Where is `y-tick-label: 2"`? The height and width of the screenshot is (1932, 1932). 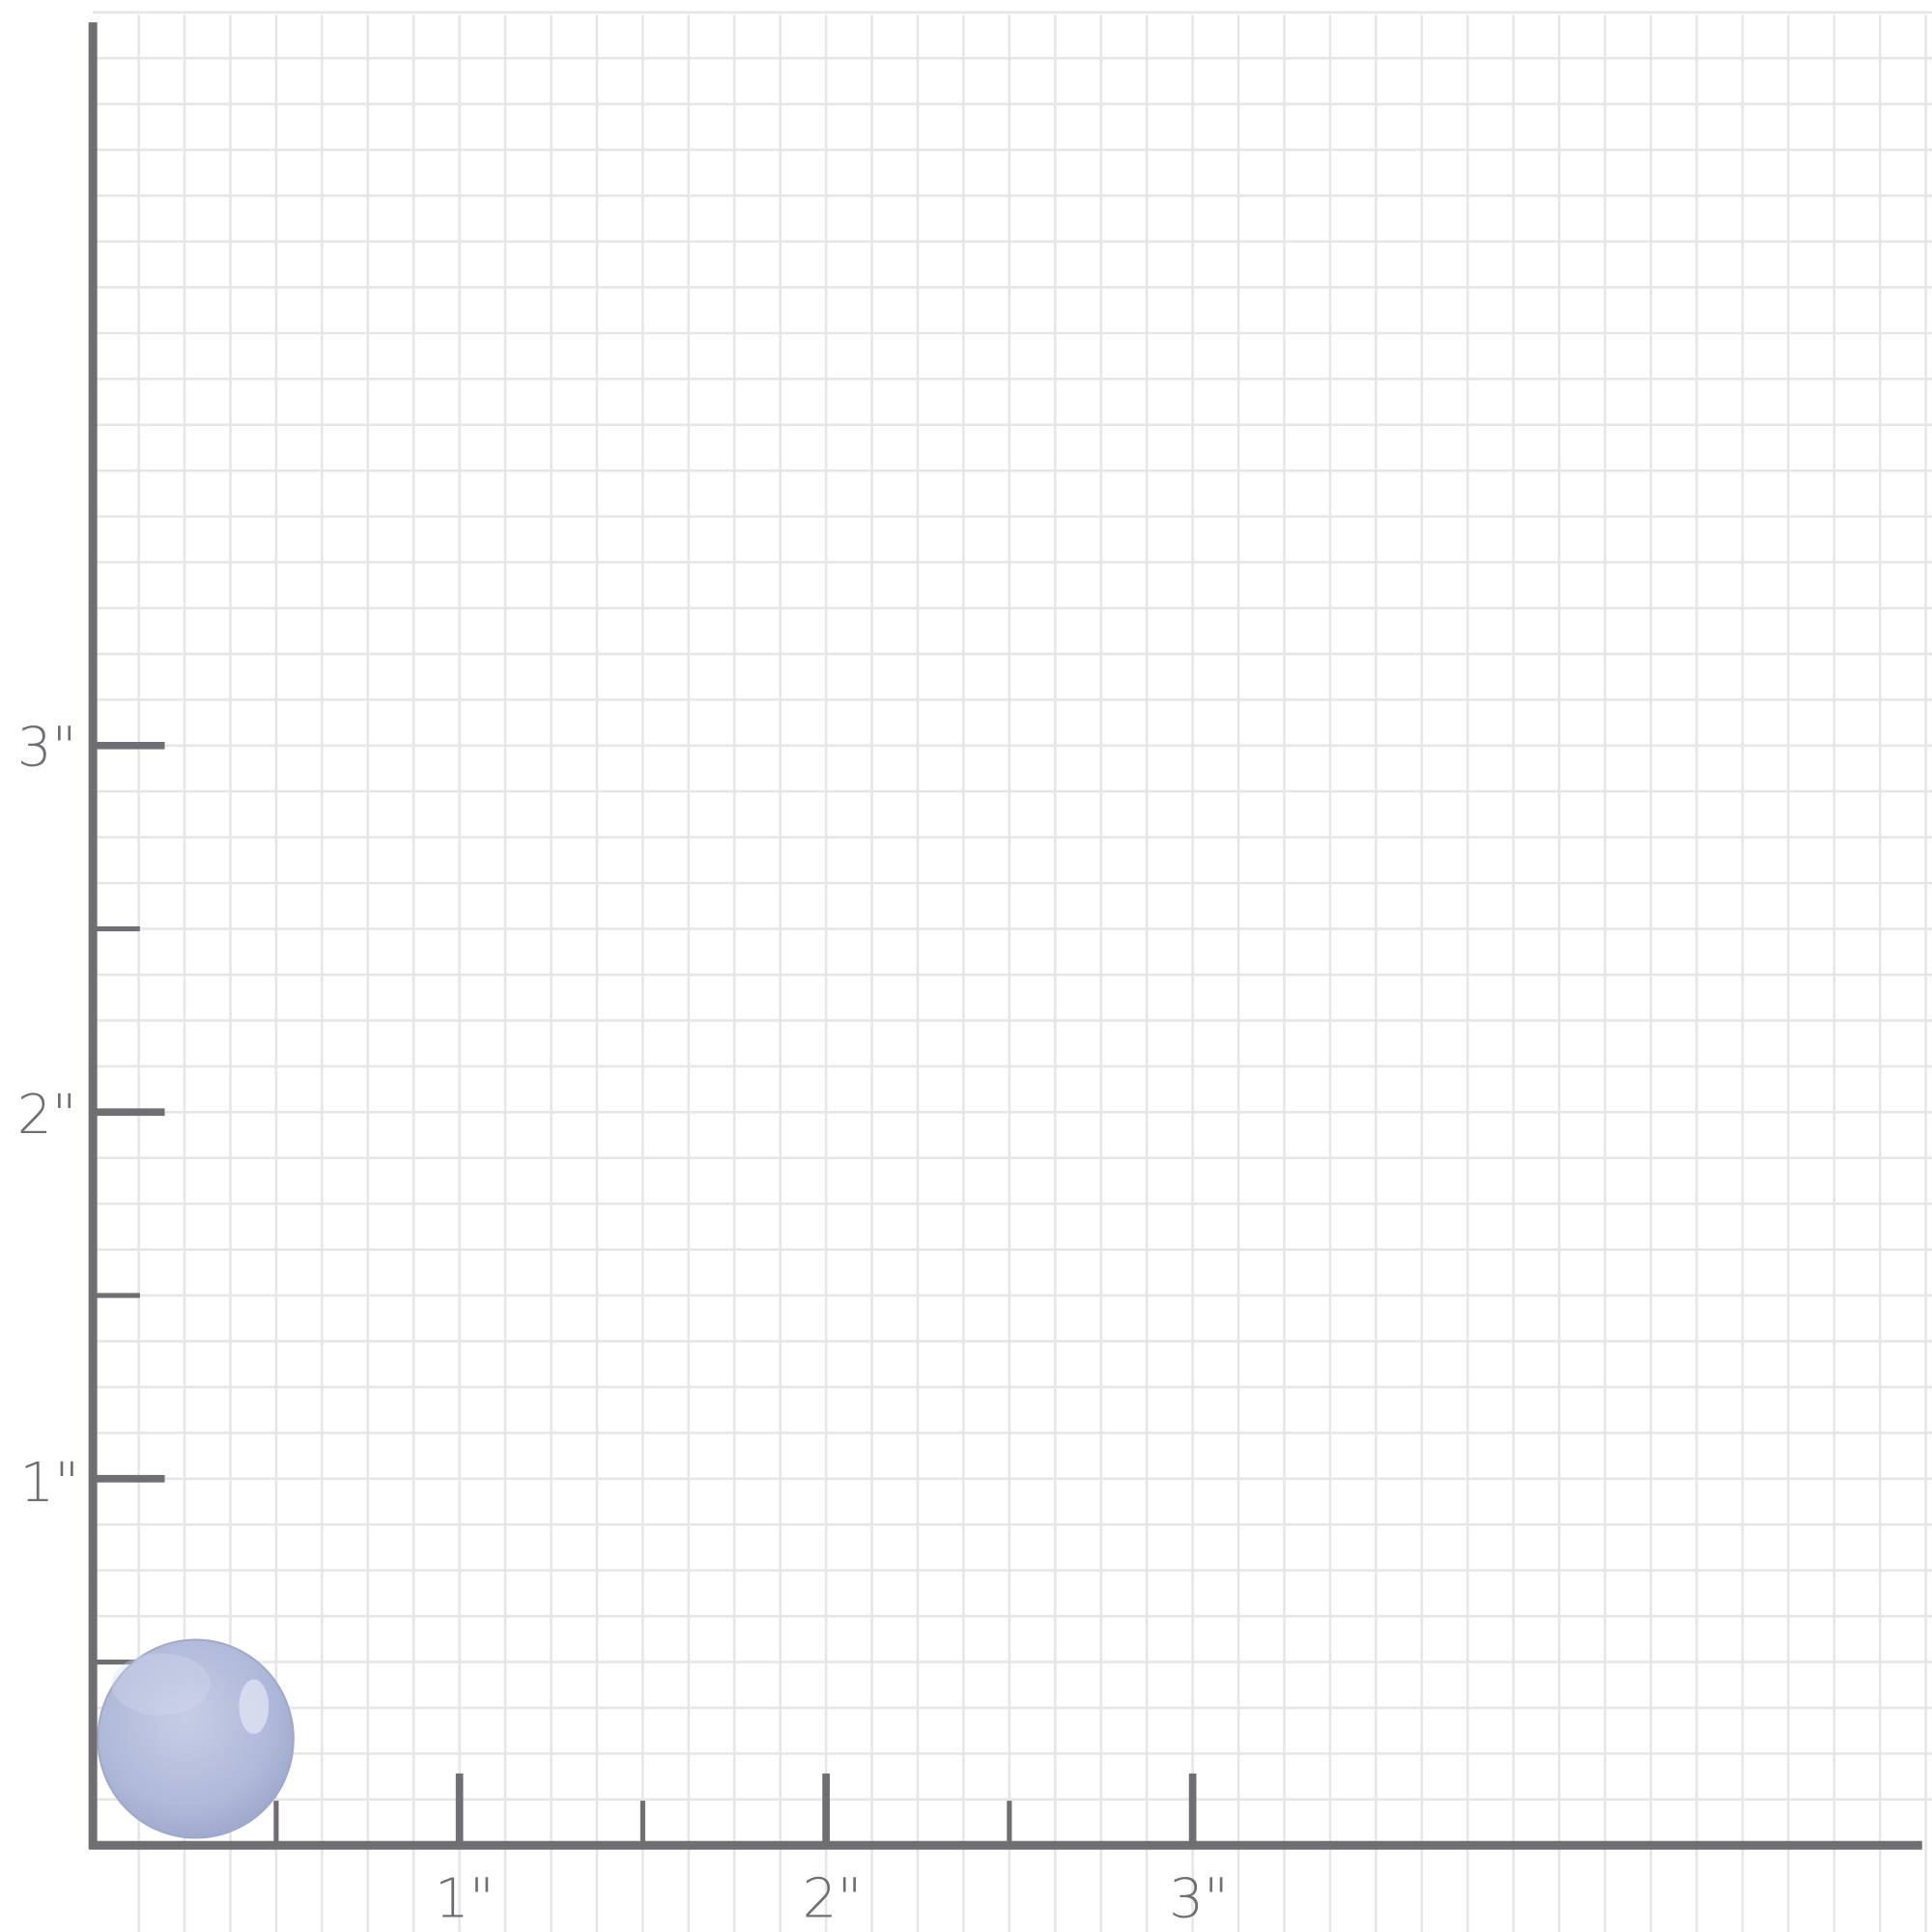
y-tick-label: 2" is located at coordinates (47, 1115).